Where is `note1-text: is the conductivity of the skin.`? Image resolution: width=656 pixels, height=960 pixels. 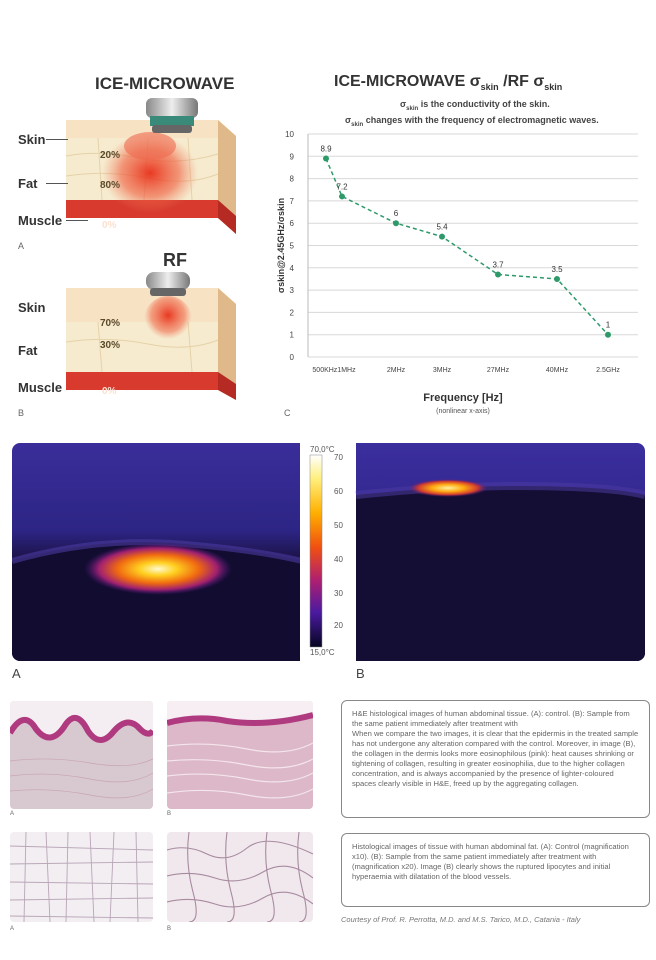
note1-text: is the conductivity of the skin. is located at coordinates (484, 104).